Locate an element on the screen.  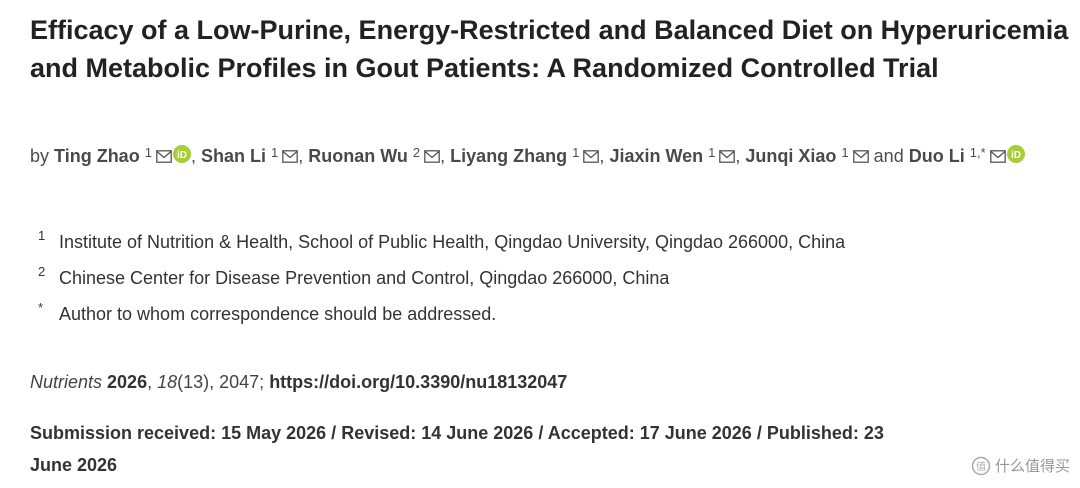
author-prefix: by is located at coordinates (40, 156).